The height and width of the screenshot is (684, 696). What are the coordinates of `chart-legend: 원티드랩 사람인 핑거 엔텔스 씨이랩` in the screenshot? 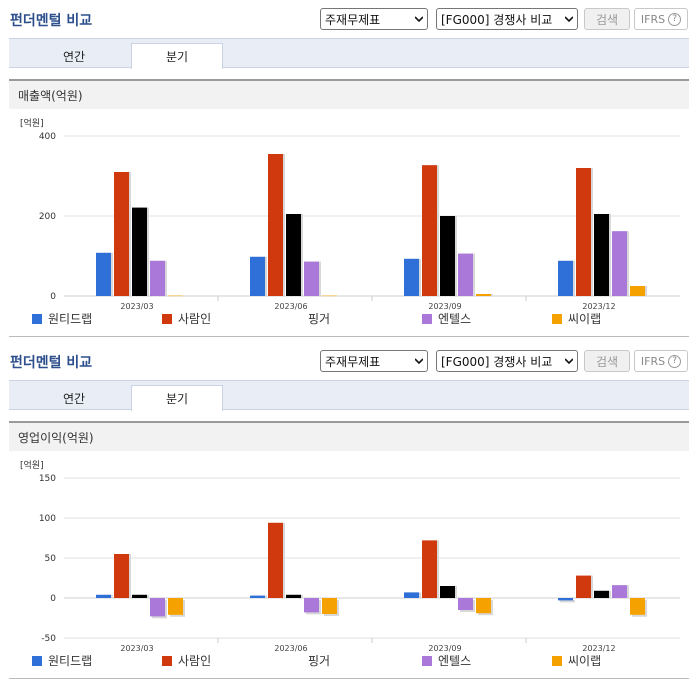 It's located at (342, 319).